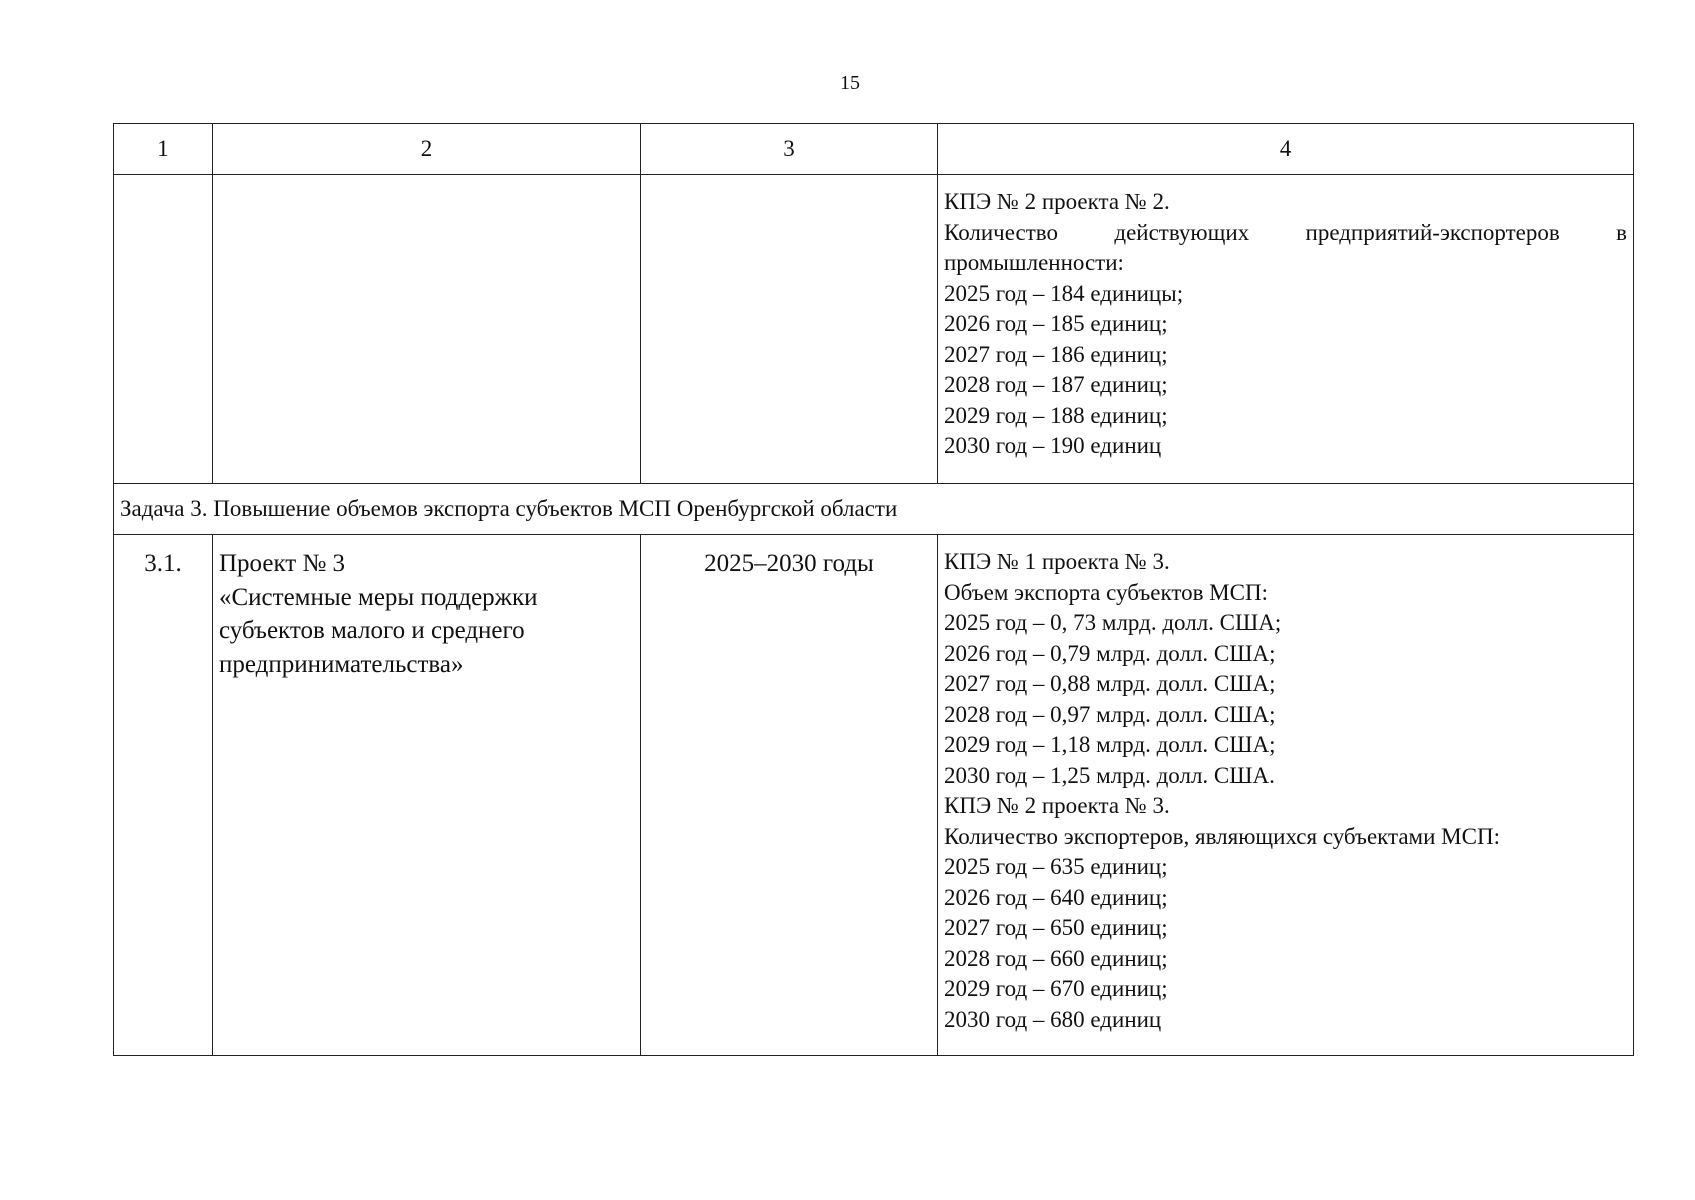  What do you see at coordinates (789, 149) in the screenshot?
I see `header-col-3: 3` at bounding box center [789, 149].